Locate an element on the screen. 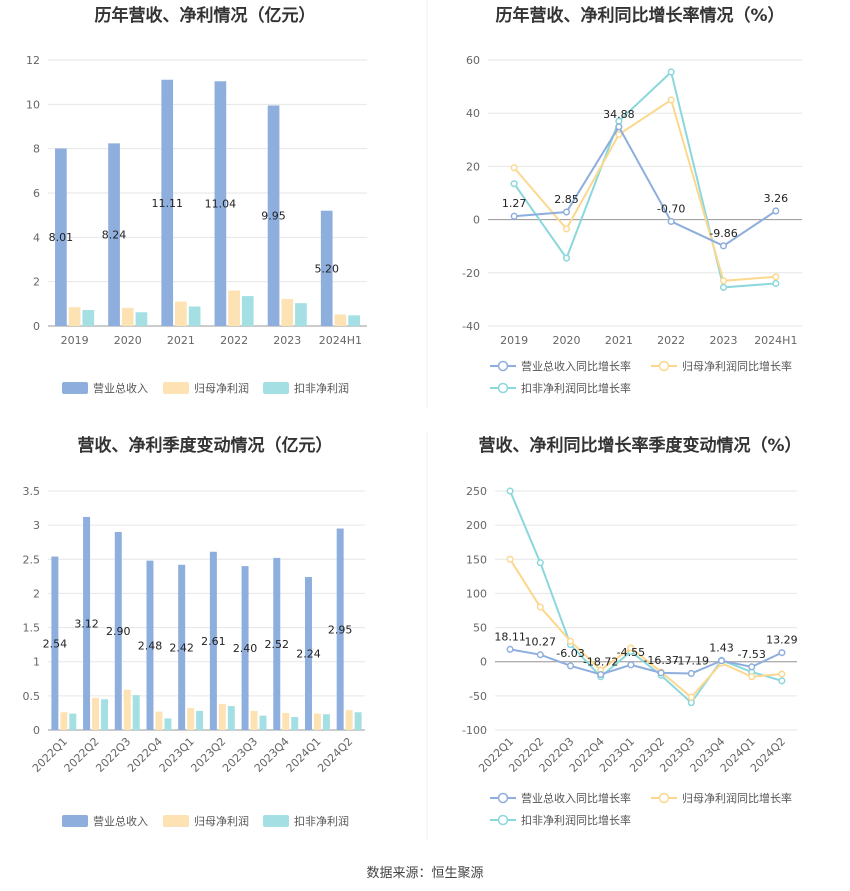 This screenshot has height=891, width=850. y-tick-label: 150 is located at coordinates (476, 559).